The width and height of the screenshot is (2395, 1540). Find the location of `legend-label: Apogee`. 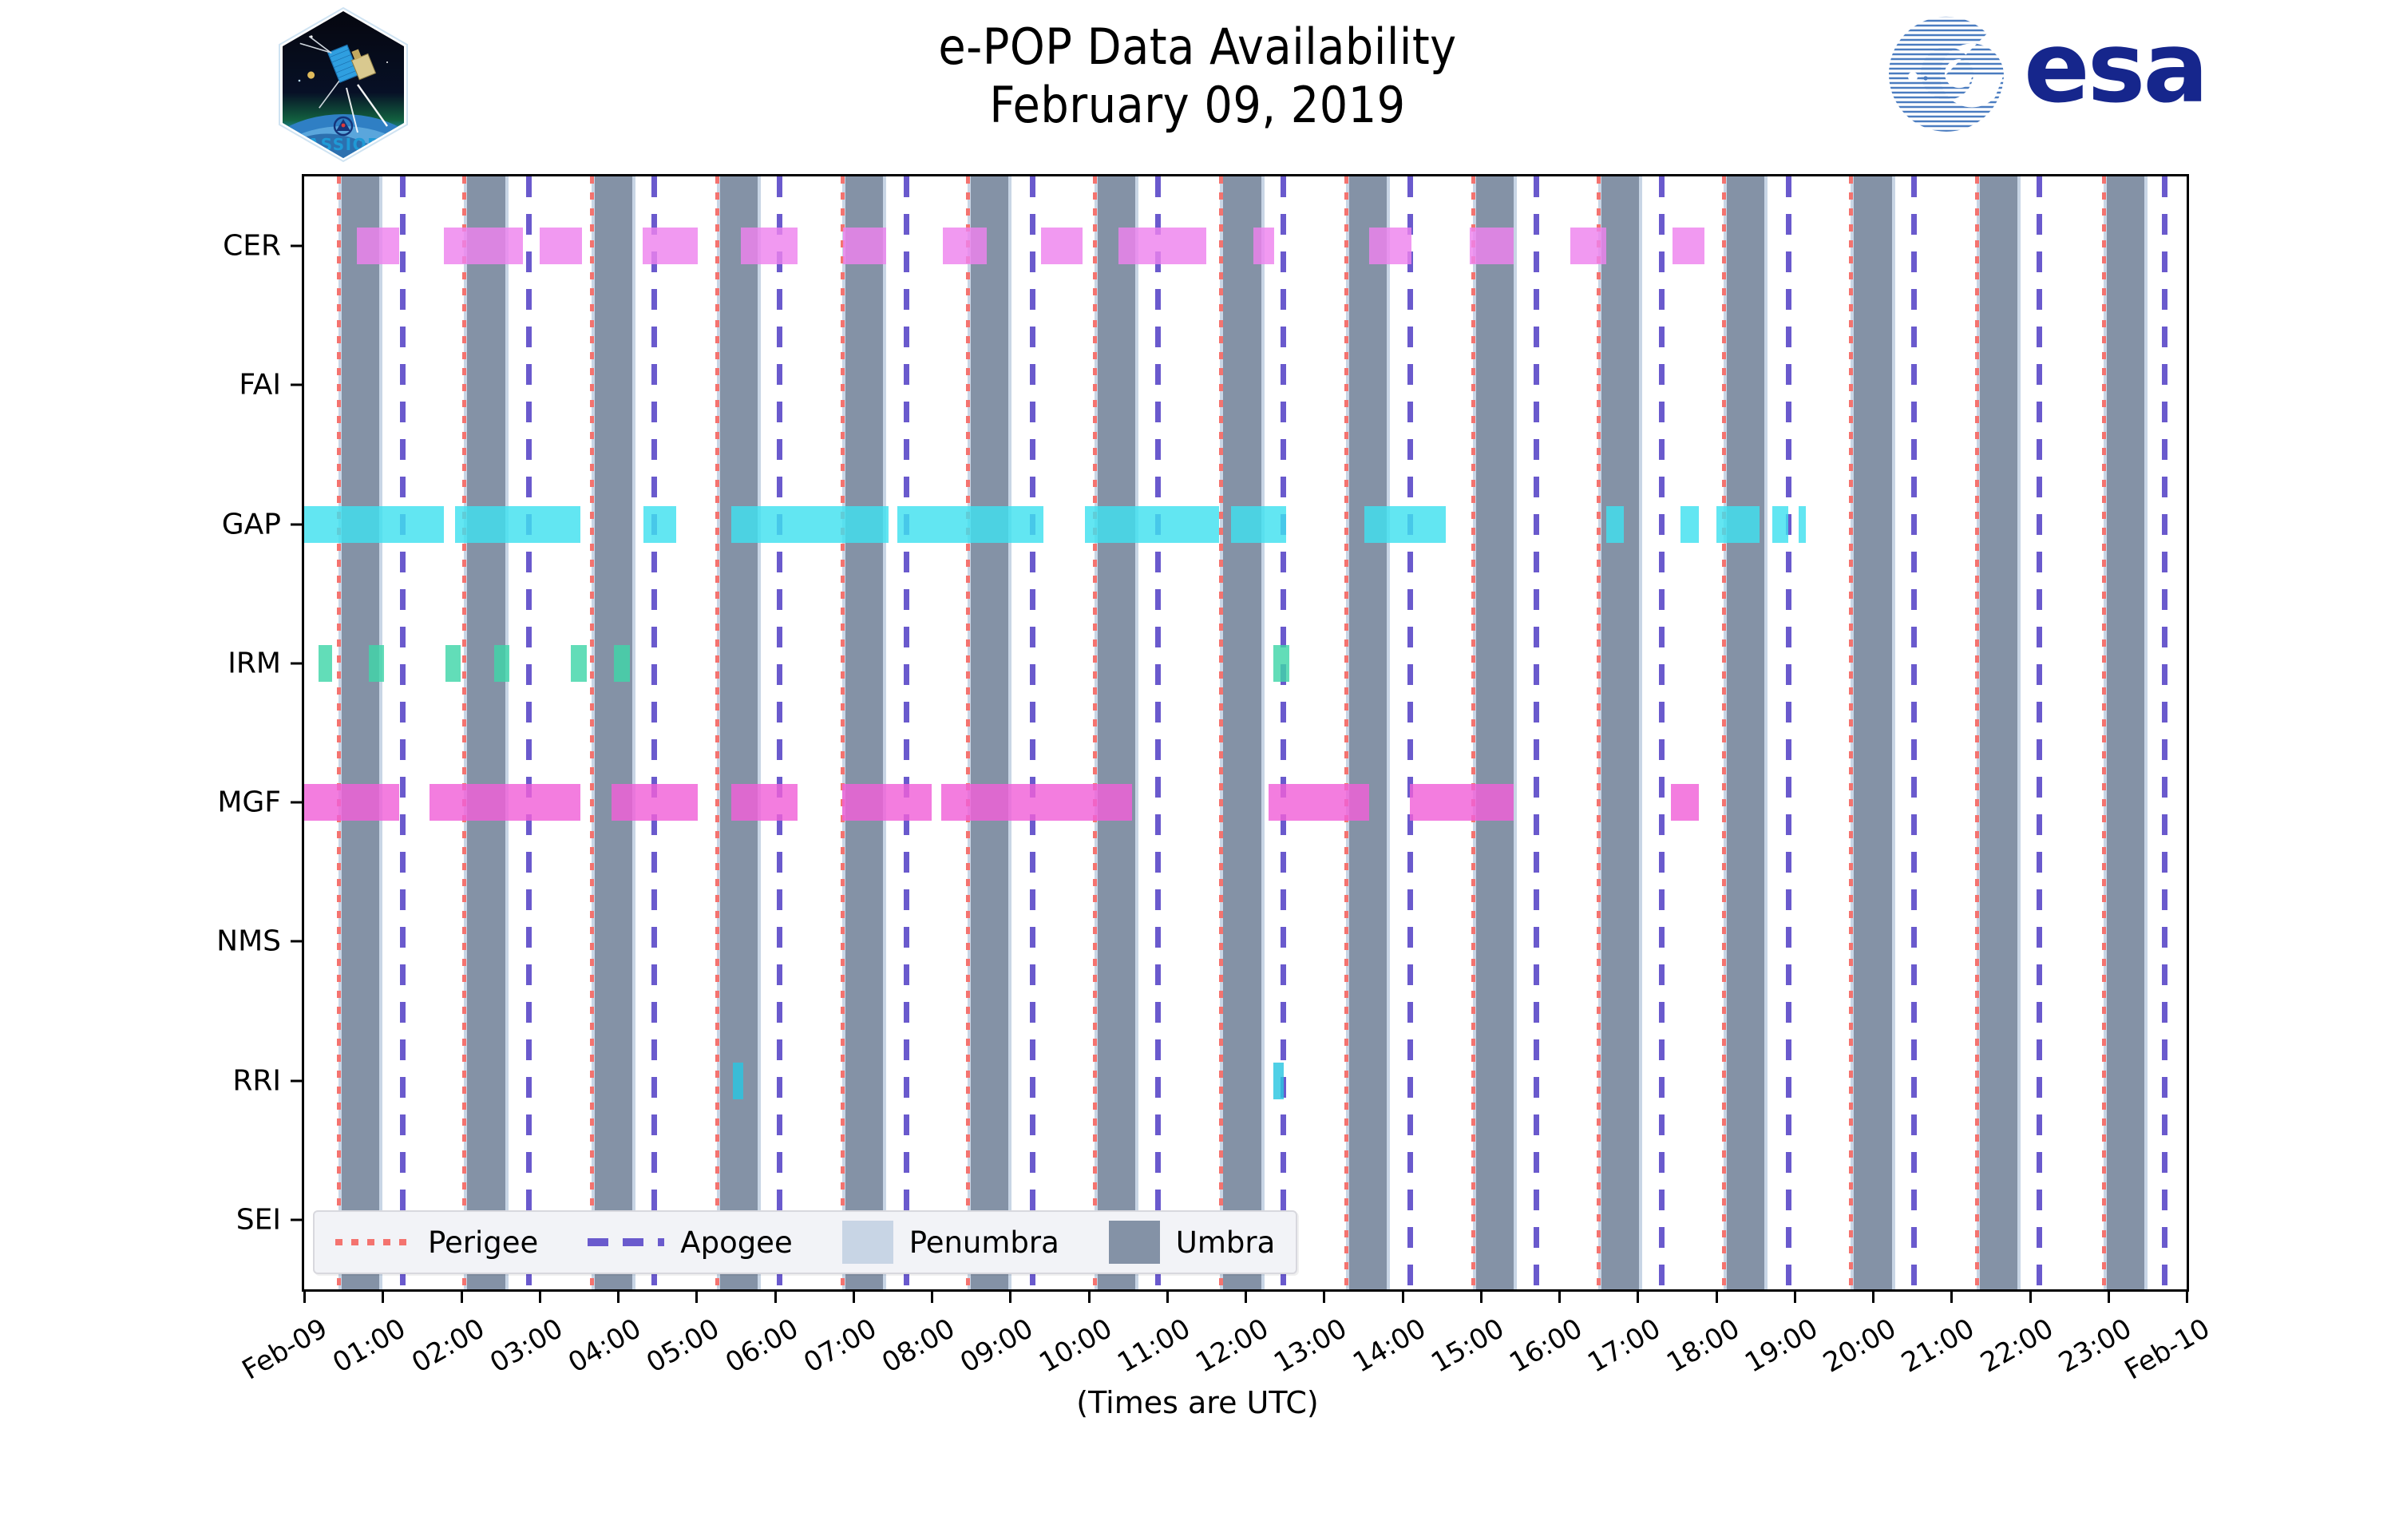

legend-label: Apogee is located at coordinates (736, 1242).